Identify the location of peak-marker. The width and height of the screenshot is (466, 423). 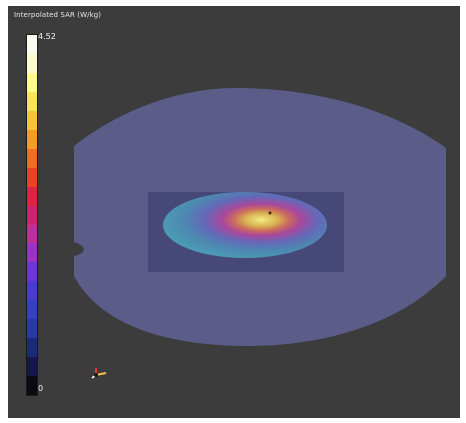
(270, 213).